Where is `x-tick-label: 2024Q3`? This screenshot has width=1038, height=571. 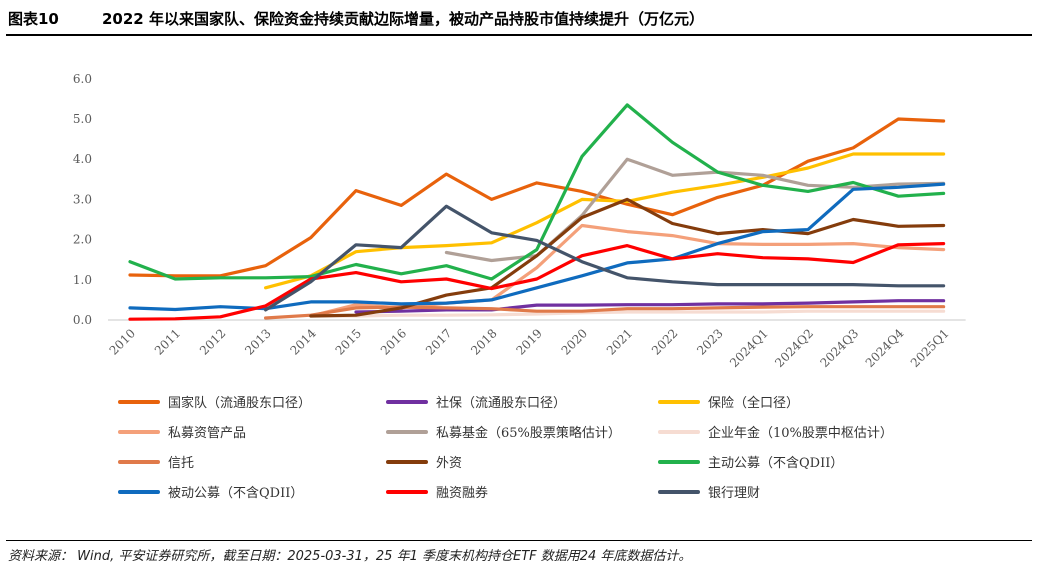
x-tick-label: 2024Q3 is located at coordinates (839, 348).